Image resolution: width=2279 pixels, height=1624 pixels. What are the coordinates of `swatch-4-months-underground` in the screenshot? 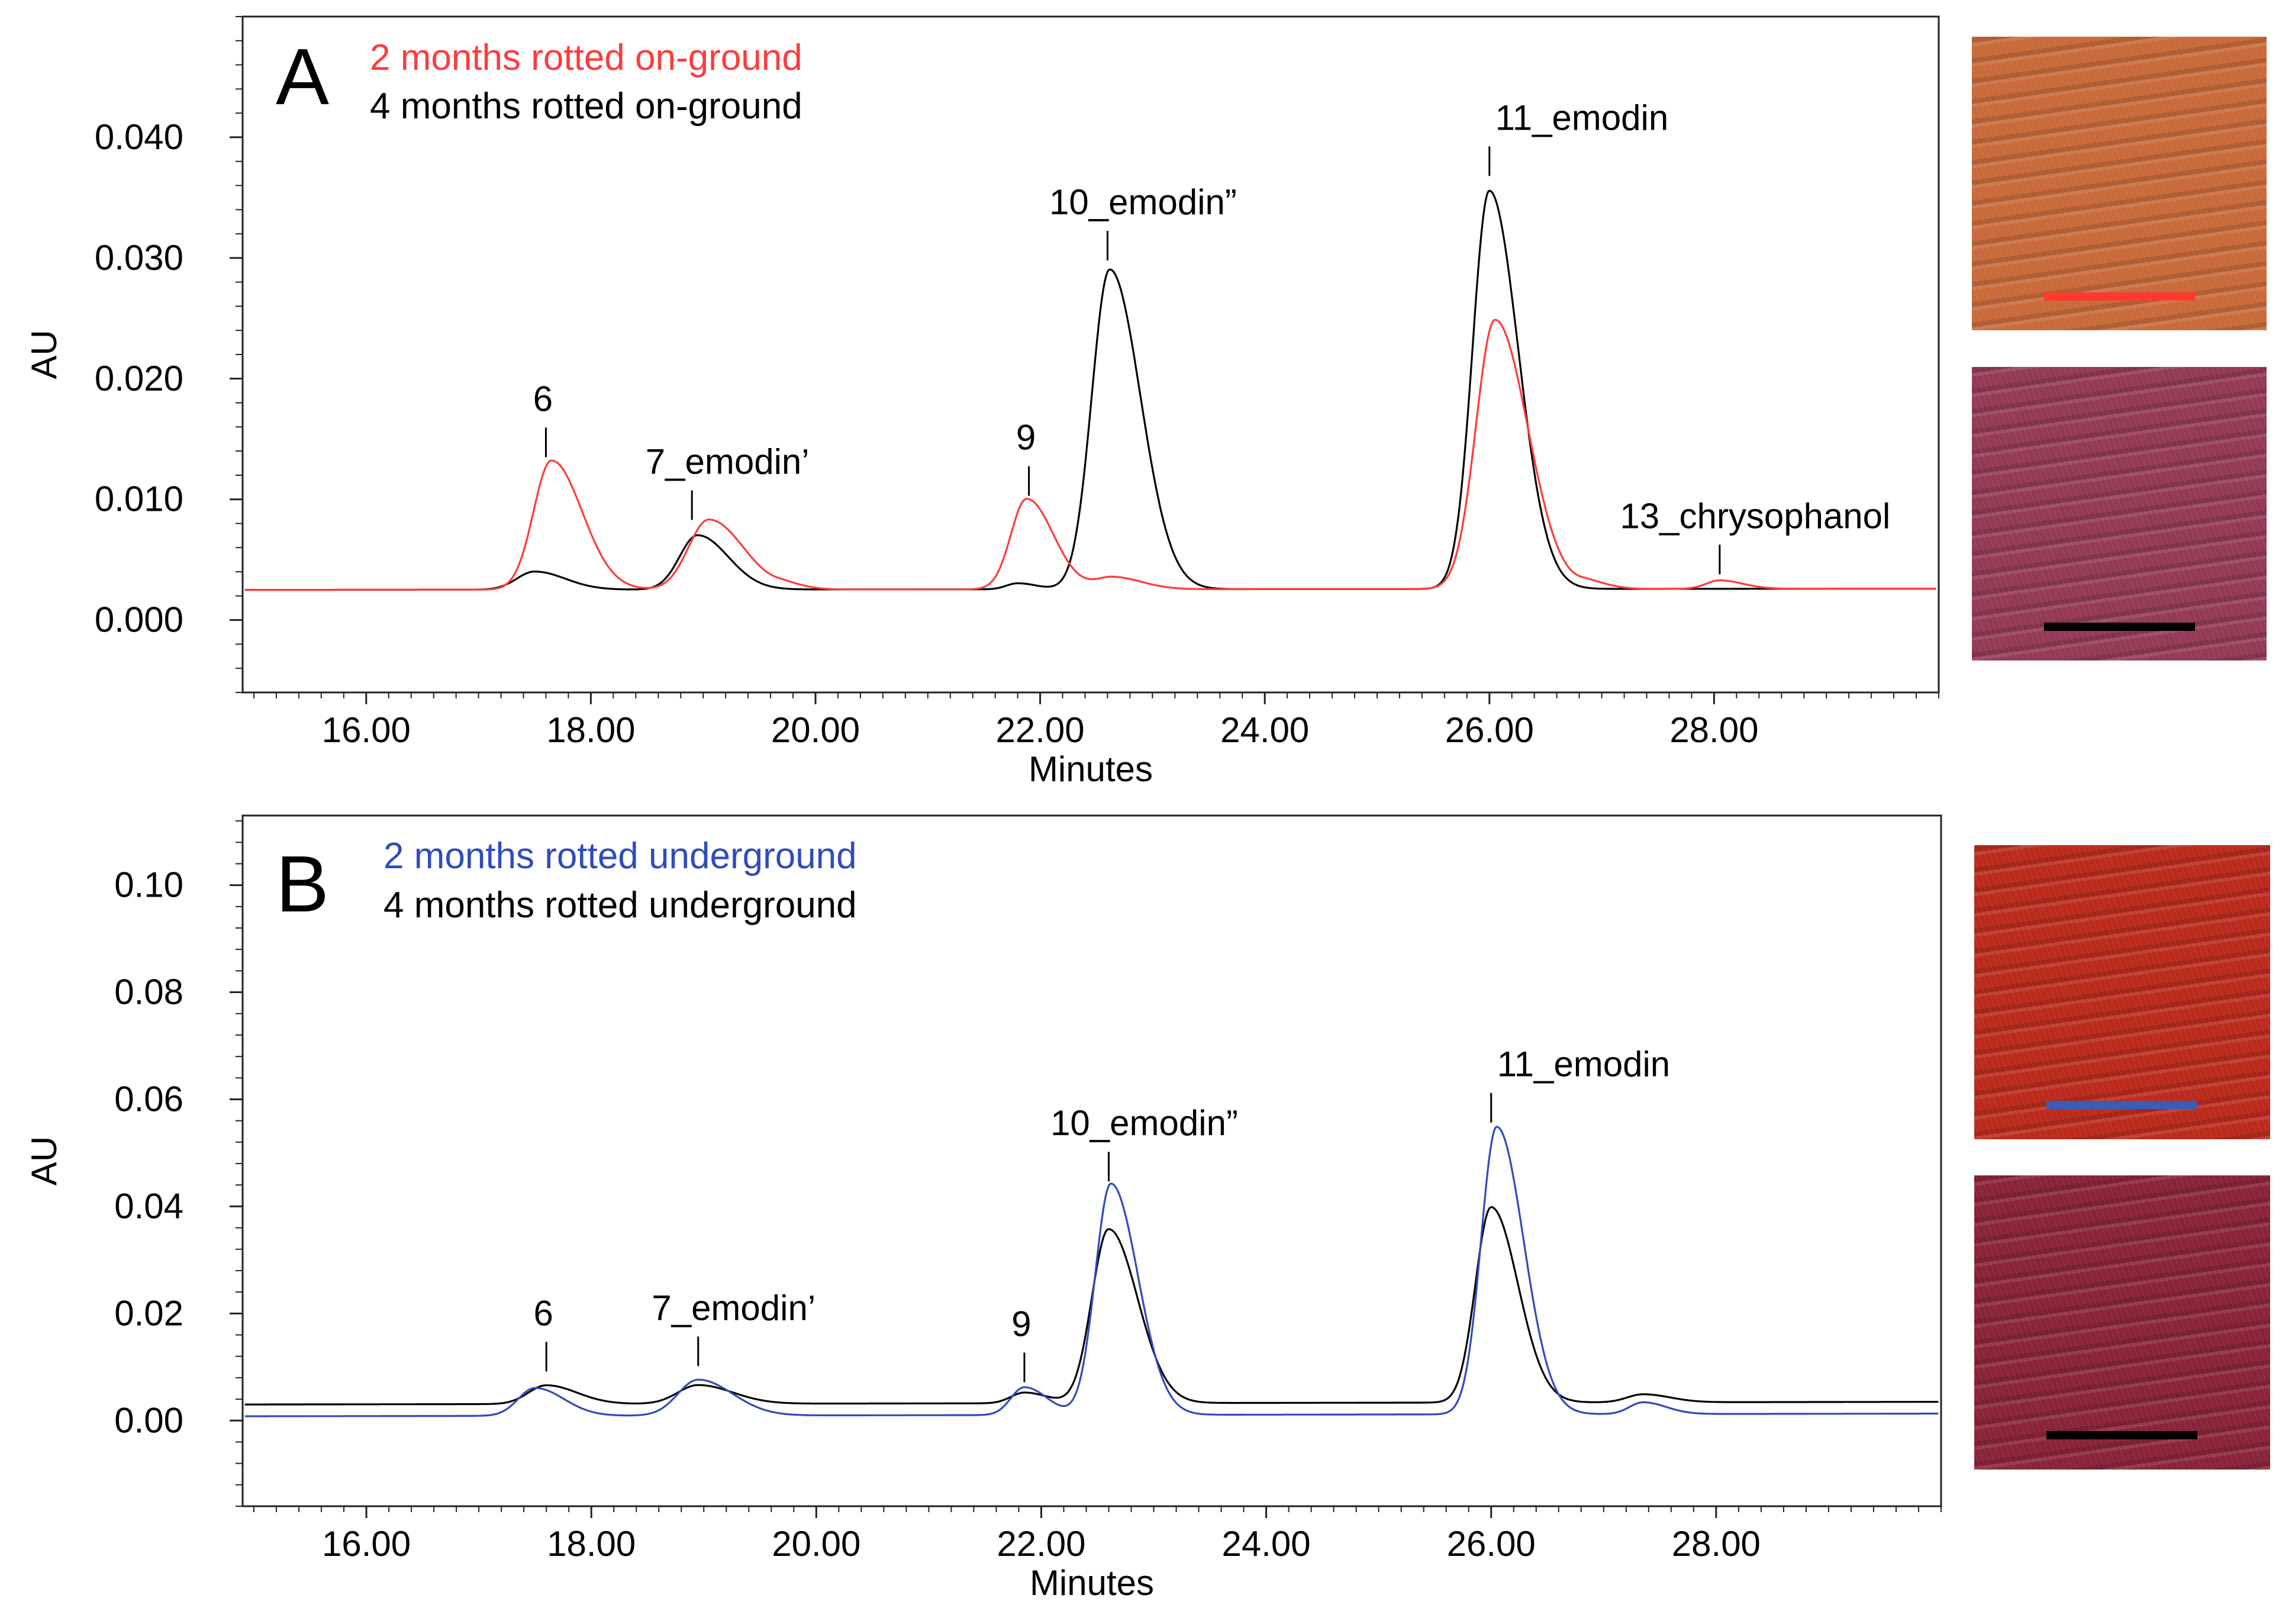 It's located at (2122, 1322).